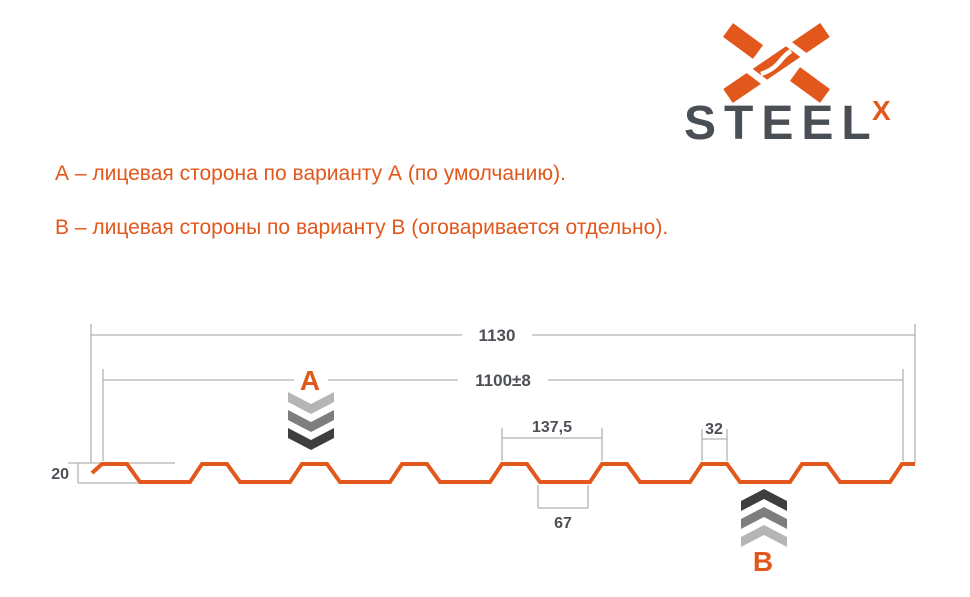 Image resolution: width=970 pixels, height=597 pixels. Describe the element at coordinates (497, 335) in the screenshot. I see `dim-label-overall-width: 1130` at that location.